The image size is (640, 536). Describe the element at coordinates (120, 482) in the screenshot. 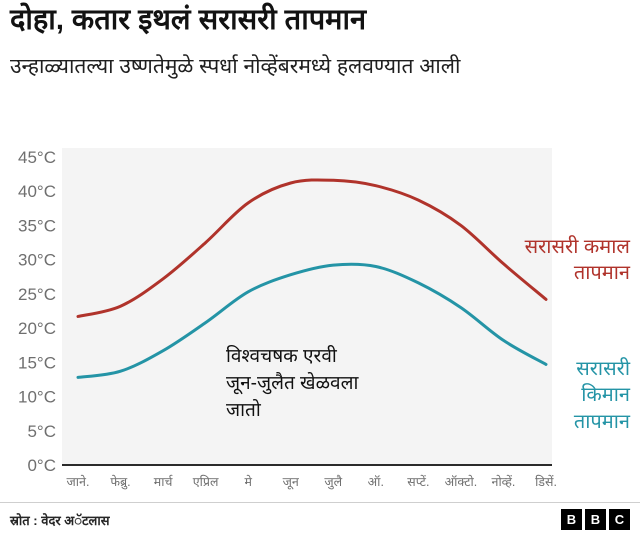

I see `svg-text: फेब्रु.` at that location.